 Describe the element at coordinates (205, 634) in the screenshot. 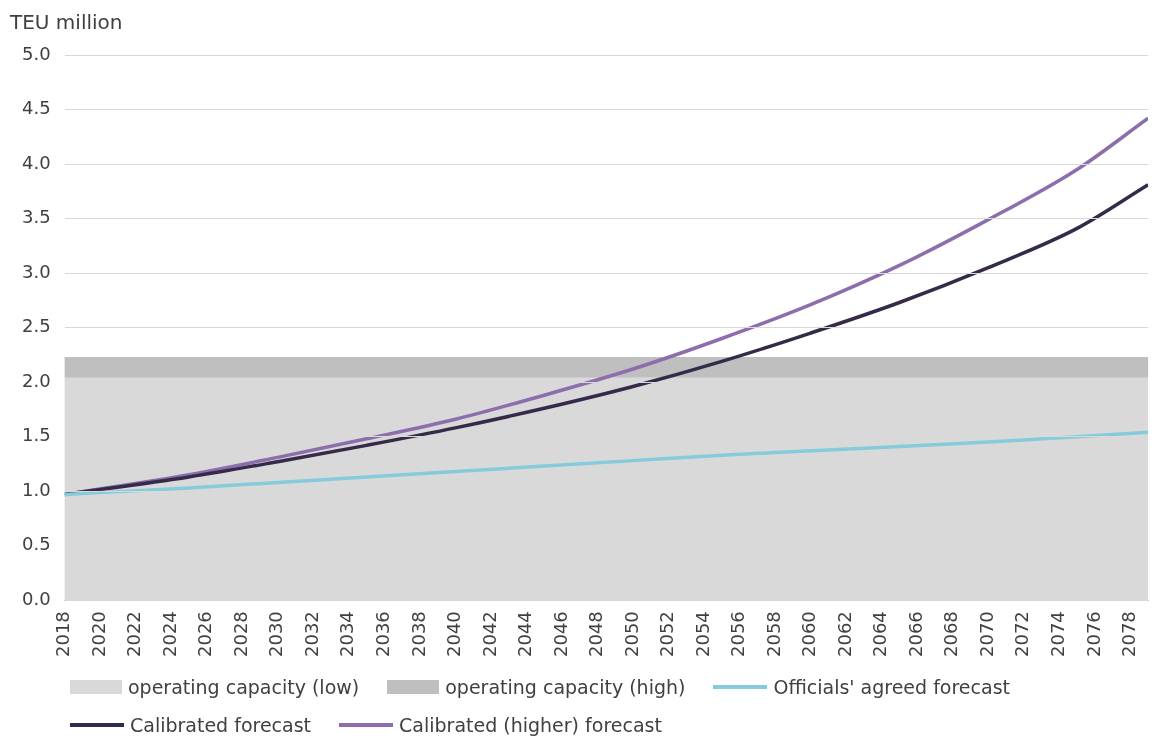

I see `x-tick-label: 2026` at that location.